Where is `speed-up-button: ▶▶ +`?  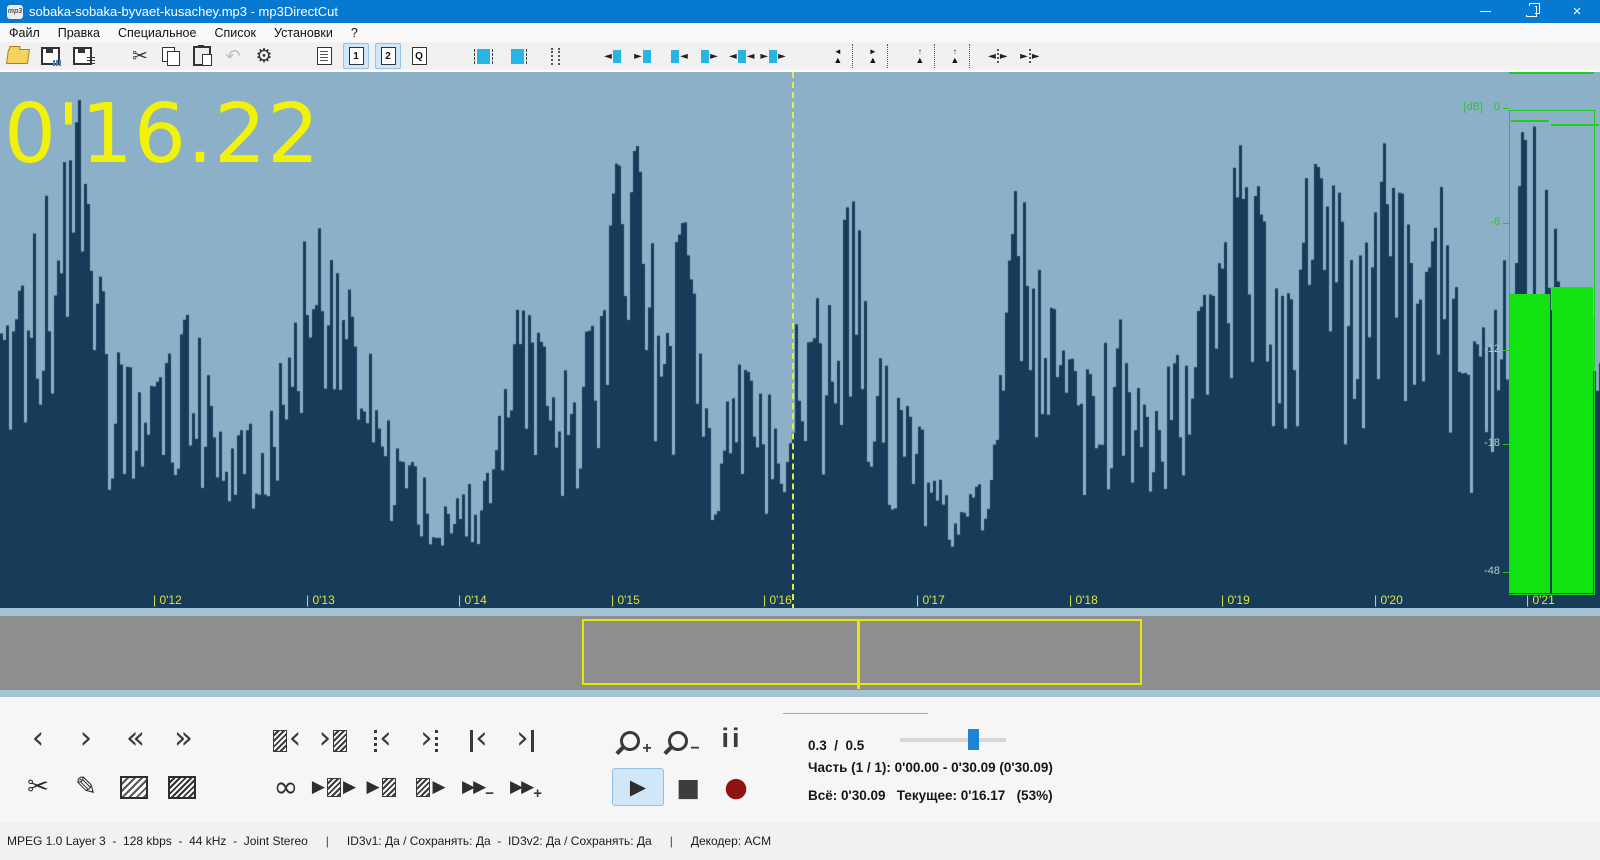
speed-up-button: ▶▶ + is located at coordinates (526, 789).